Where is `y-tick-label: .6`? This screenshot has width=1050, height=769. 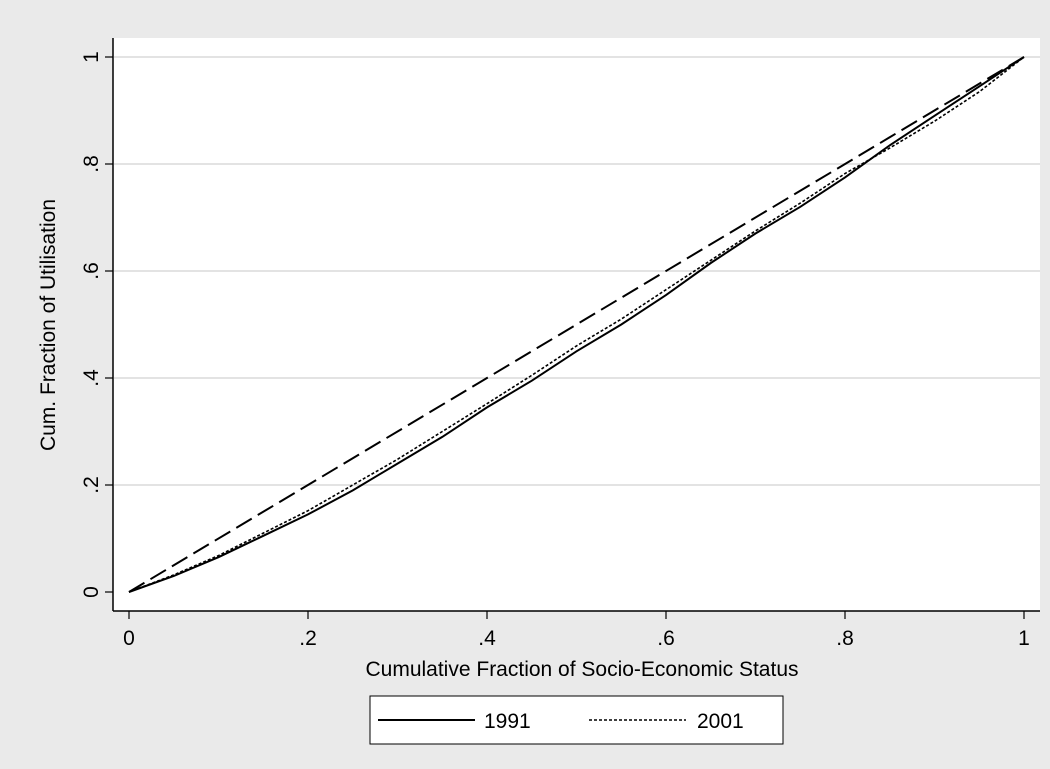 y-tick-label: .6 is located at coordinates (91, 271).